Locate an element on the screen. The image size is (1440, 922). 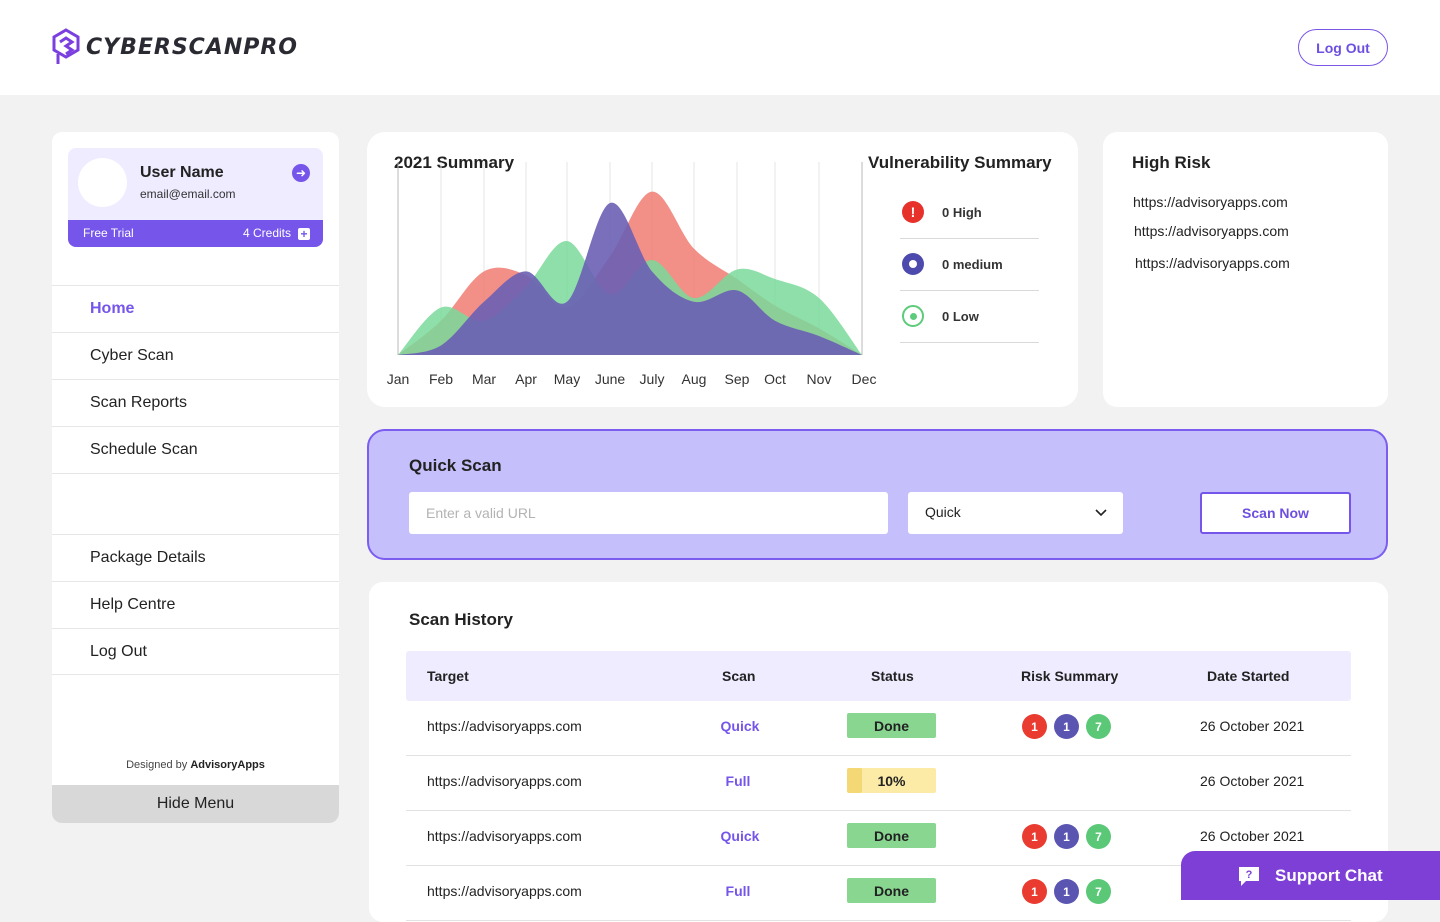
credits-count: 4 Credits is located at coordinates (267, 233).